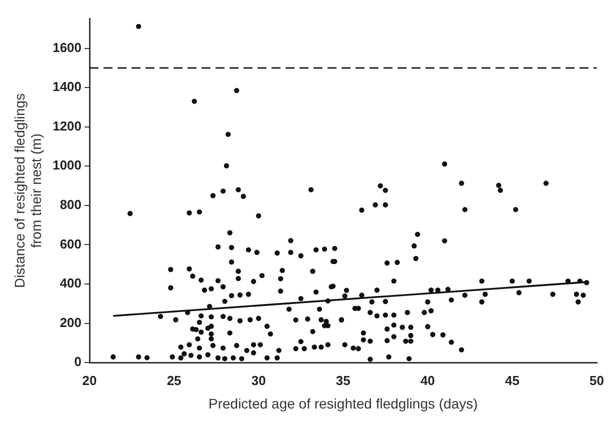 Image resolution: width=615 pixels, height=425 pixels. Describe the element at coordinates (597, 380) in the screenshot. I see `x-tick-label: 50` at that location.